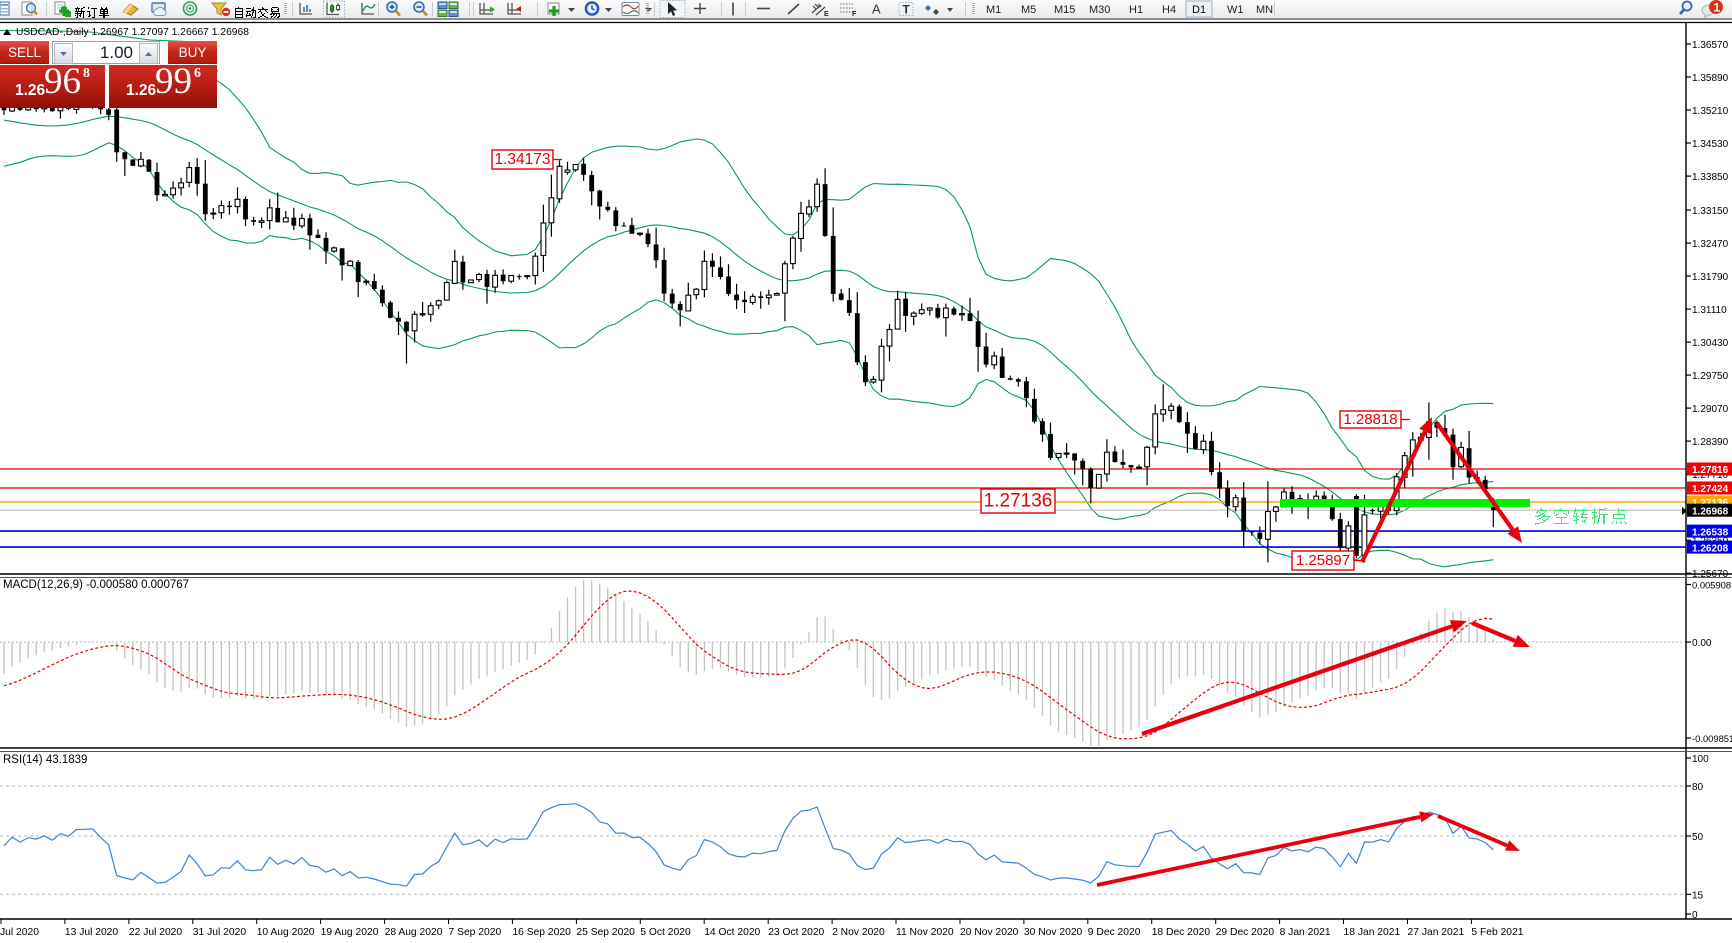 The width and height of the screenshot is (1732, 943). I want to click on svg-text: 1.31790, so click(1710, 277).